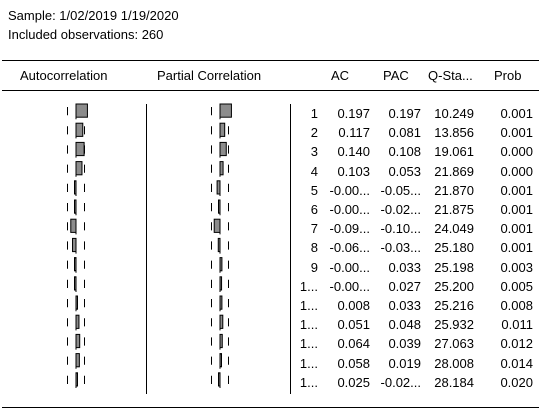 Image resolution: width=541 pixels, height=419 pixels. What do you see at coordinates (314, 113) in the screenshot?
I see `lag-cell: 1` at bounding box center [314, 113].